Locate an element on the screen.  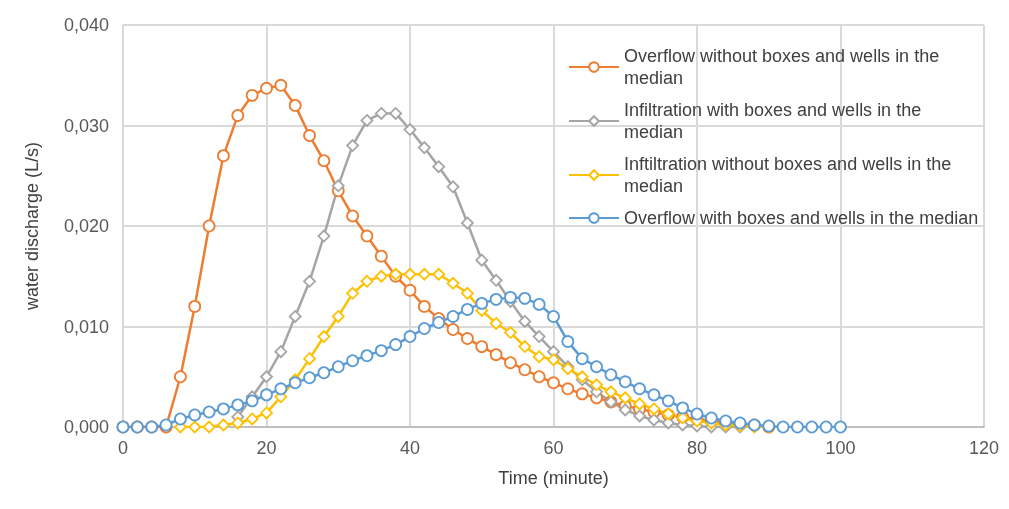
y-tick-label: 0,000 is located at coordinates (86, 427).